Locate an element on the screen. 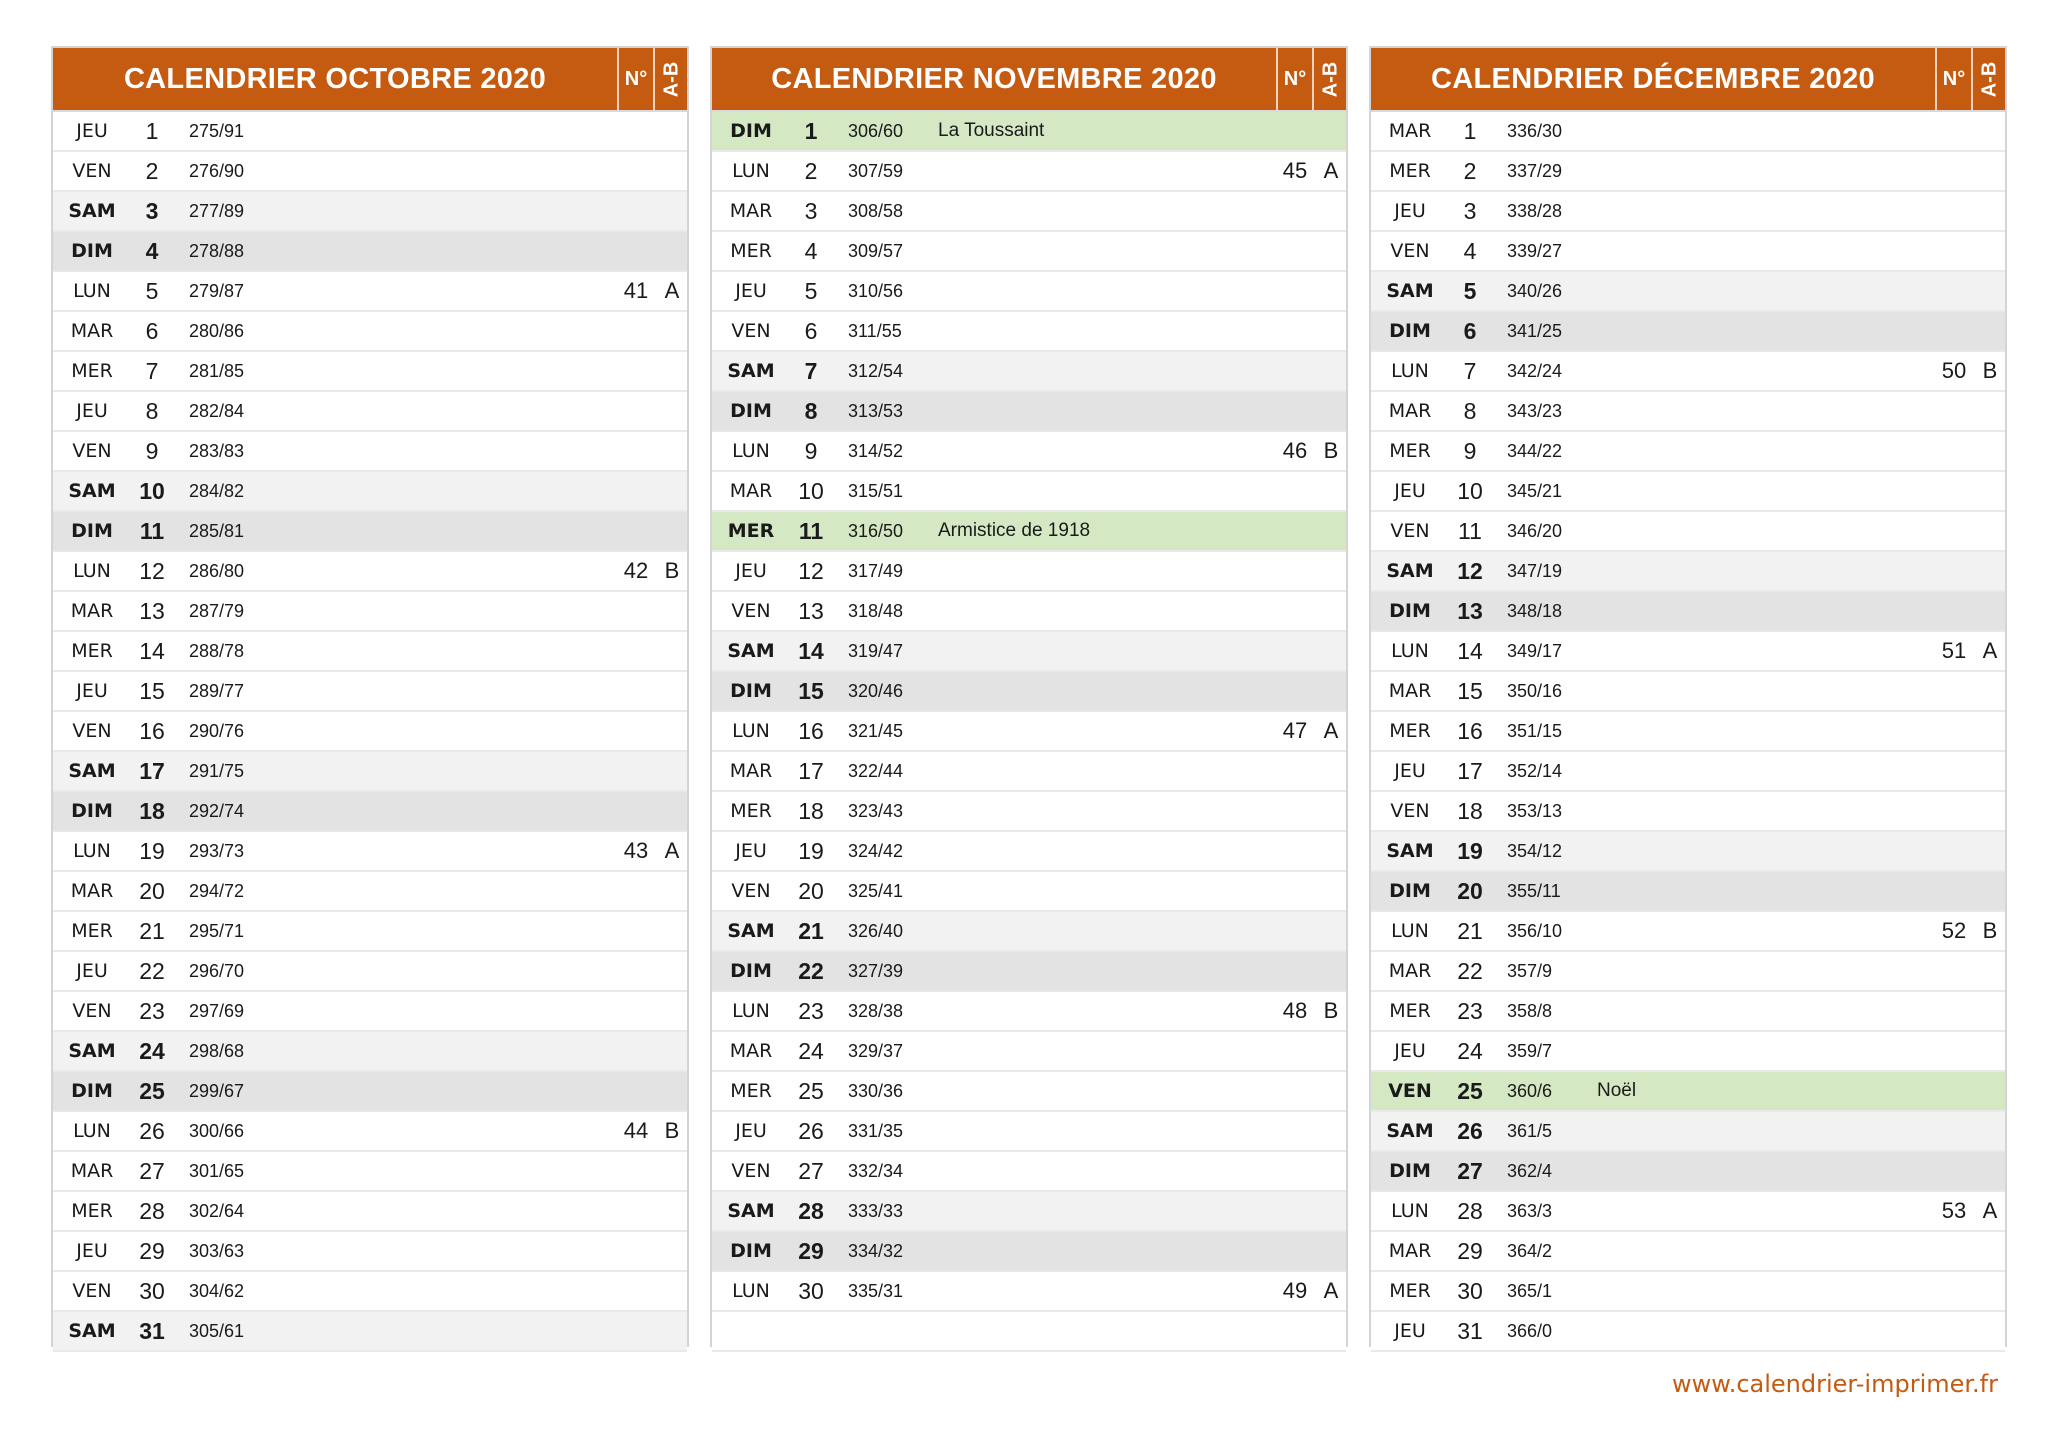 Image resolution: width=2048 pixels, height=1448 pixels. day-of-year: 315/51 is located at coordinates (876, 491).